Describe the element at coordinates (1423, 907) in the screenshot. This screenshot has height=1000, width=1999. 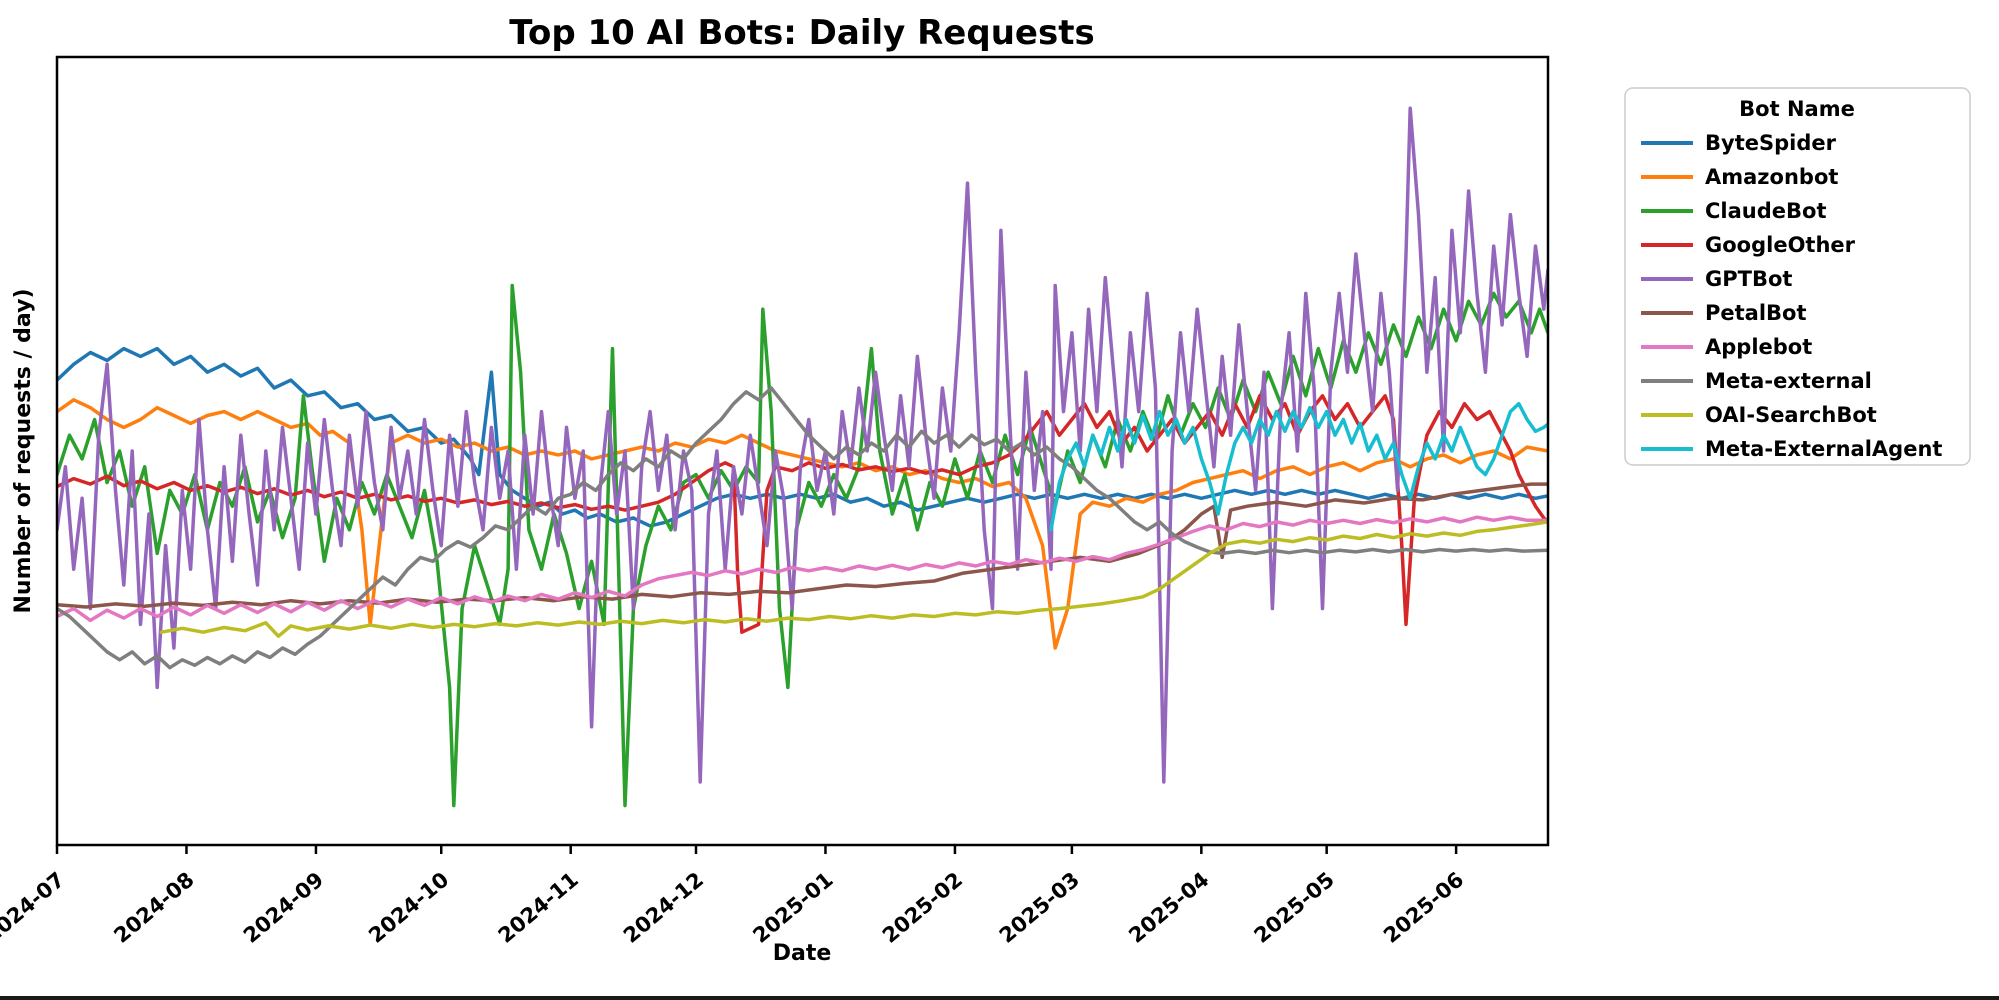
I see `x-tick-label: 2025-06` at that location.